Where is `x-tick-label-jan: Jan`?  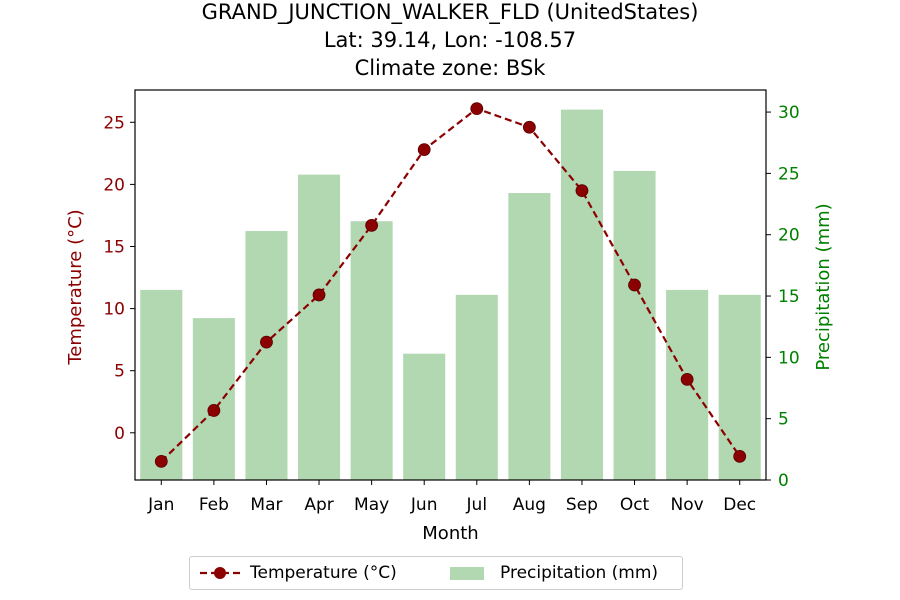 x-tick-label-jan: Jan is located at coordinates (160, 505).